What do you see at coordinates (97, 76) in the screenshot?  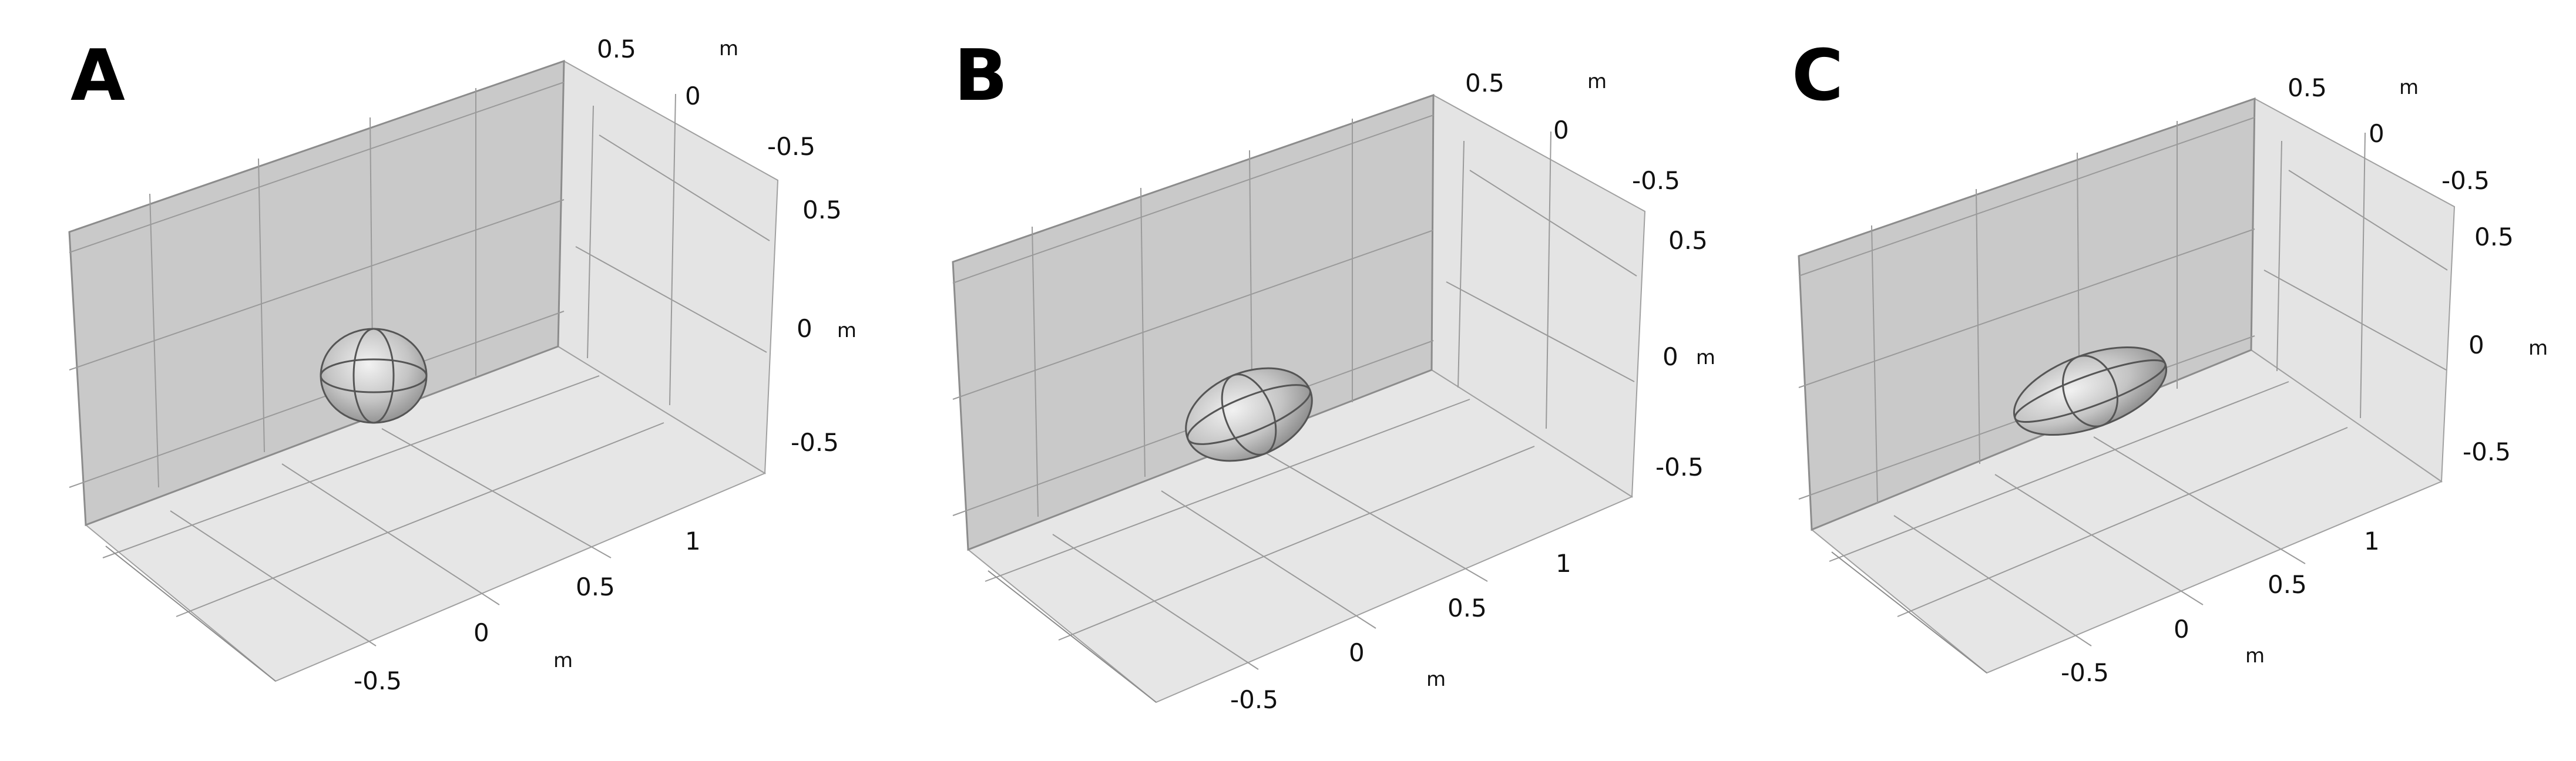 I see `panel-letter: A` at bounding box center [97, 76].